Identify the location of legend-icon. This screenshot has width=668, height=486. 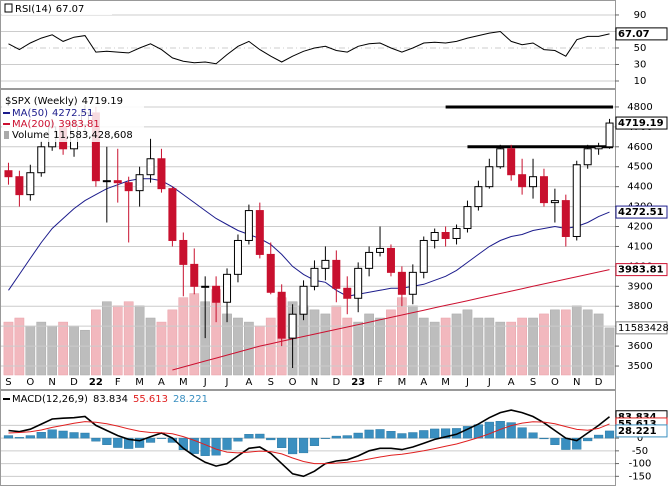
(8, 8).